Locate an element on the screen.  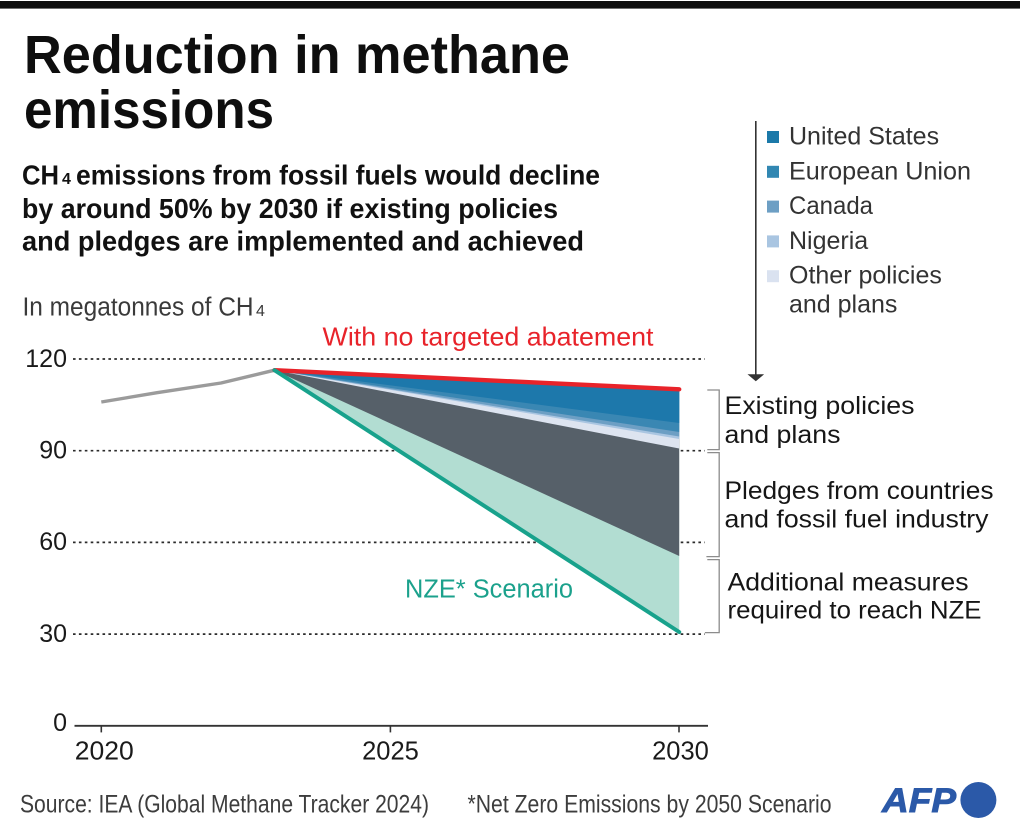
svg-text: European Union is located at coordinates (880, 171).